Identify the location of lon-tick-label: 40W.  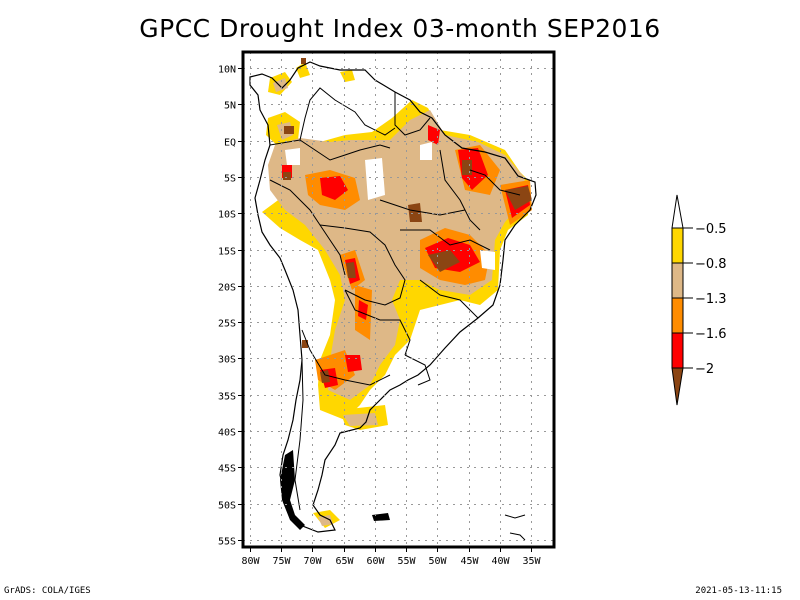
(500, 561).